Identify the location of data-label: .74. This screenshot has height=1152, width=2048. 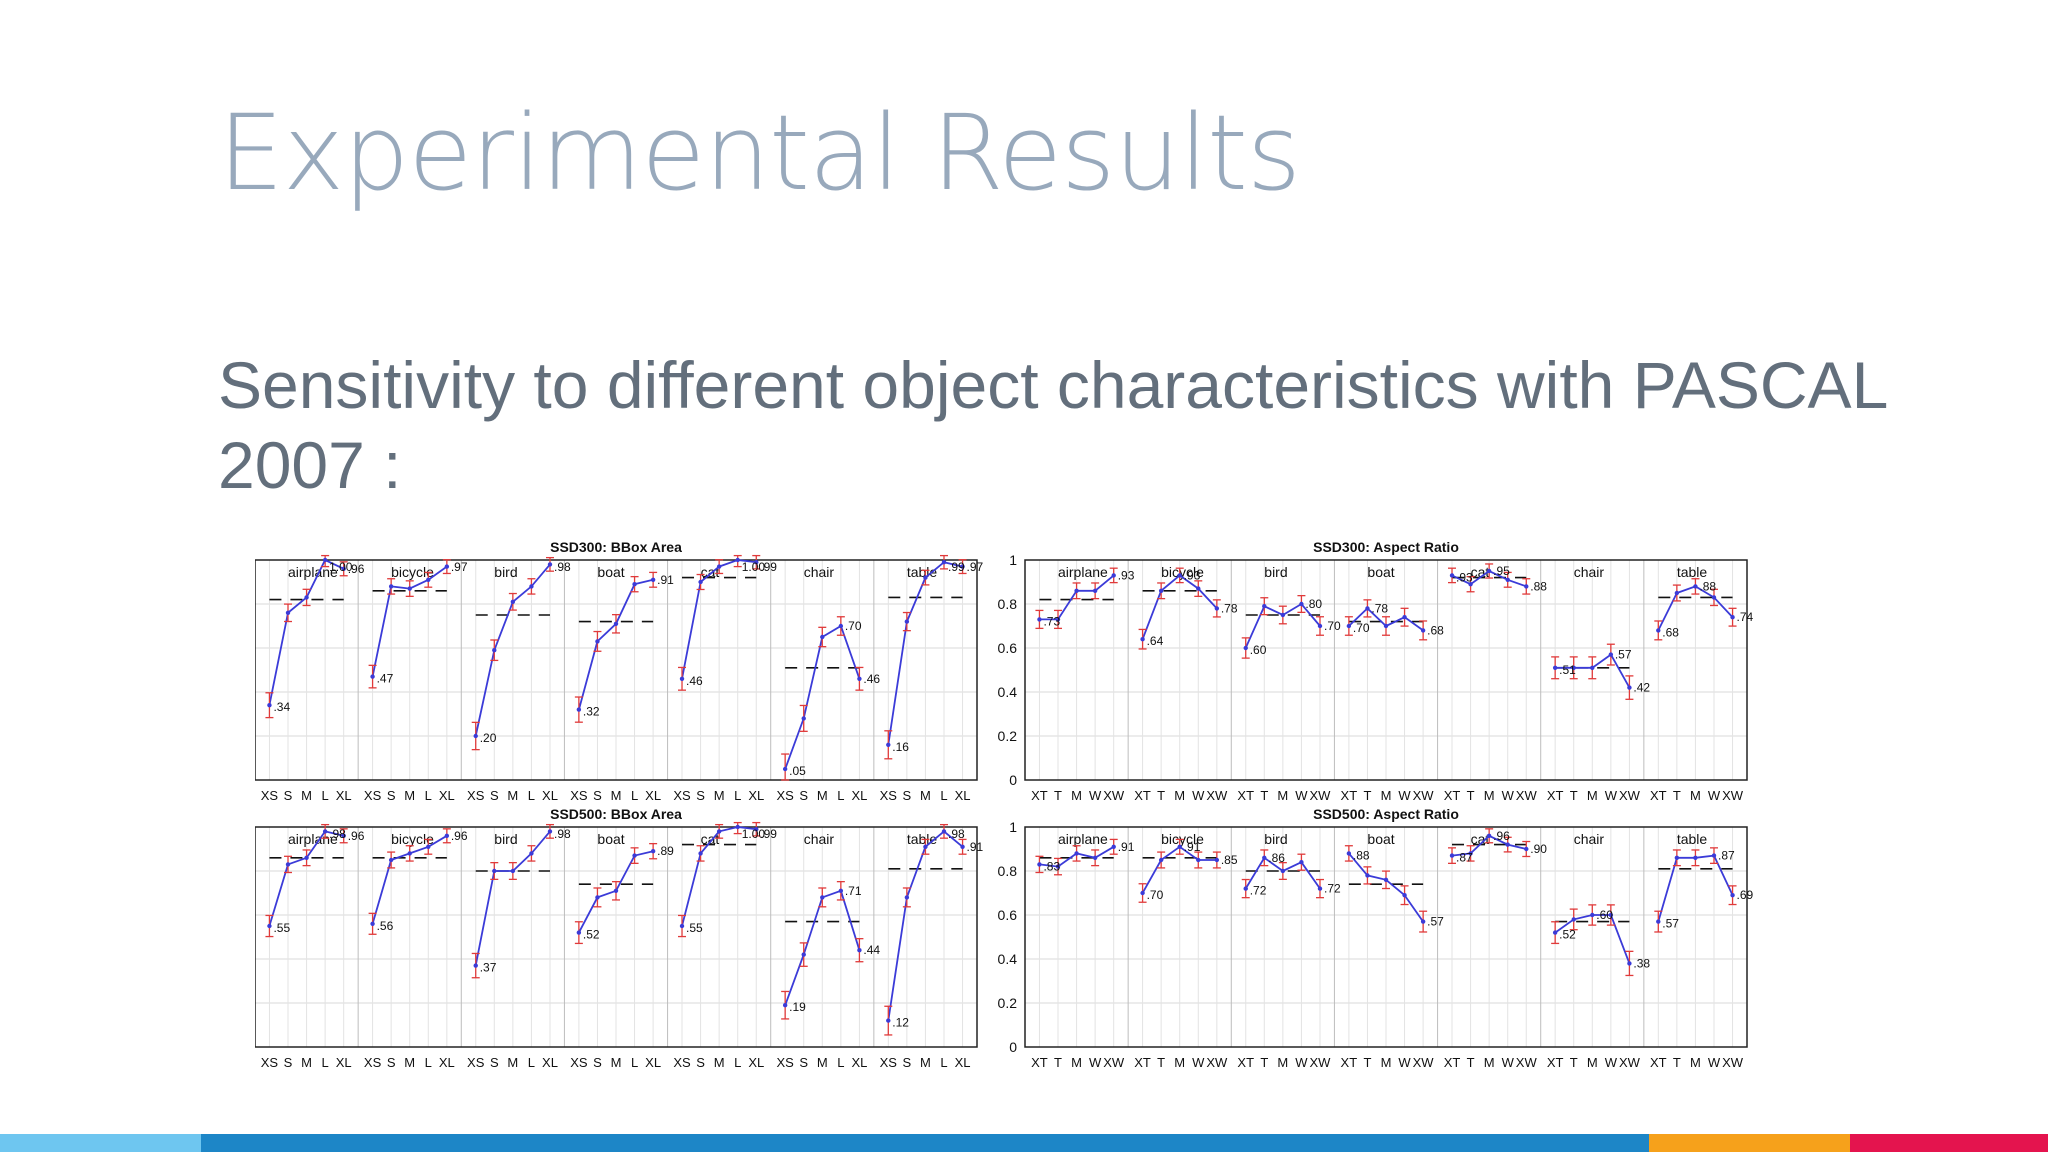
(1745, 617).